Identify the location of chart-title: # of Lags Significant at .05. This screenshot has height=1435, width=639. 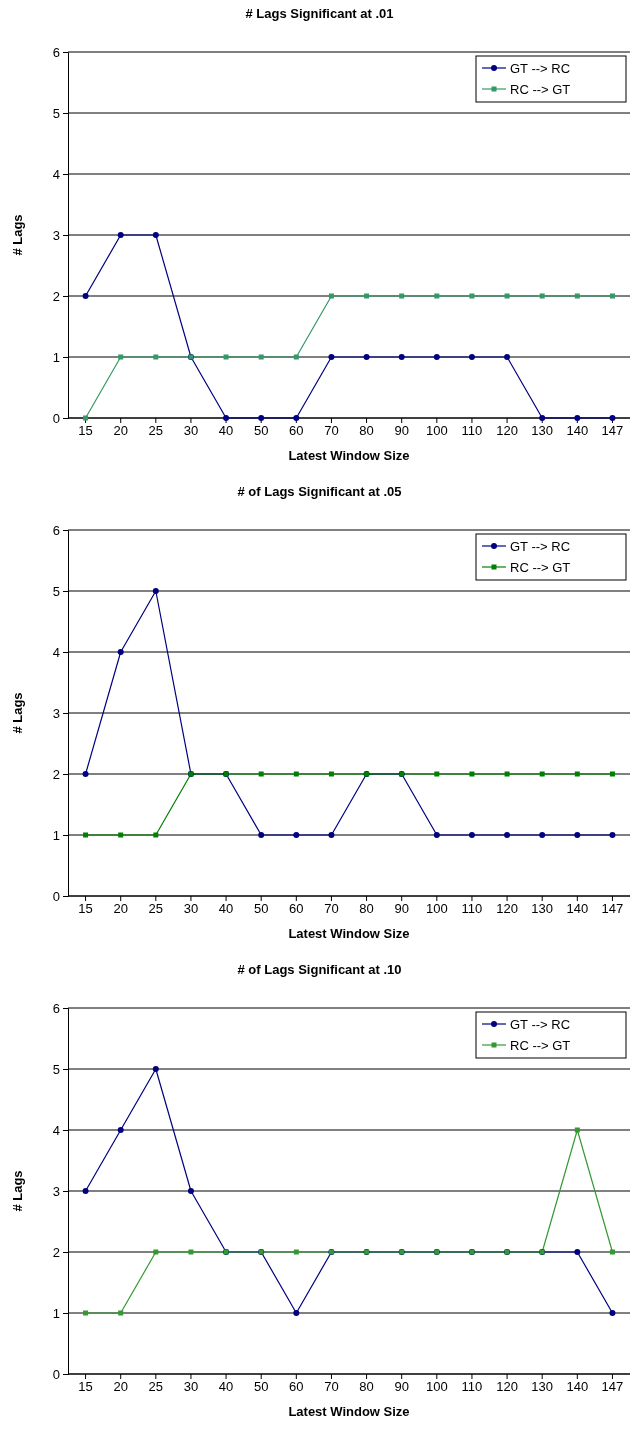
(319, 491).